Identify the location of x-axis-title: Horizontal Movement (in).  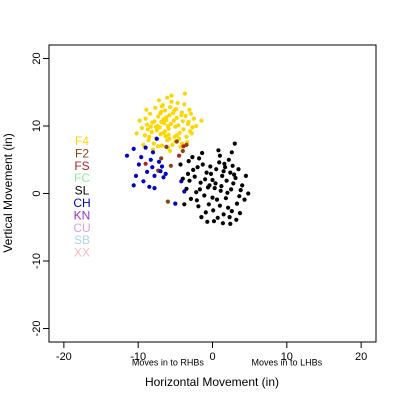
(212, 382).